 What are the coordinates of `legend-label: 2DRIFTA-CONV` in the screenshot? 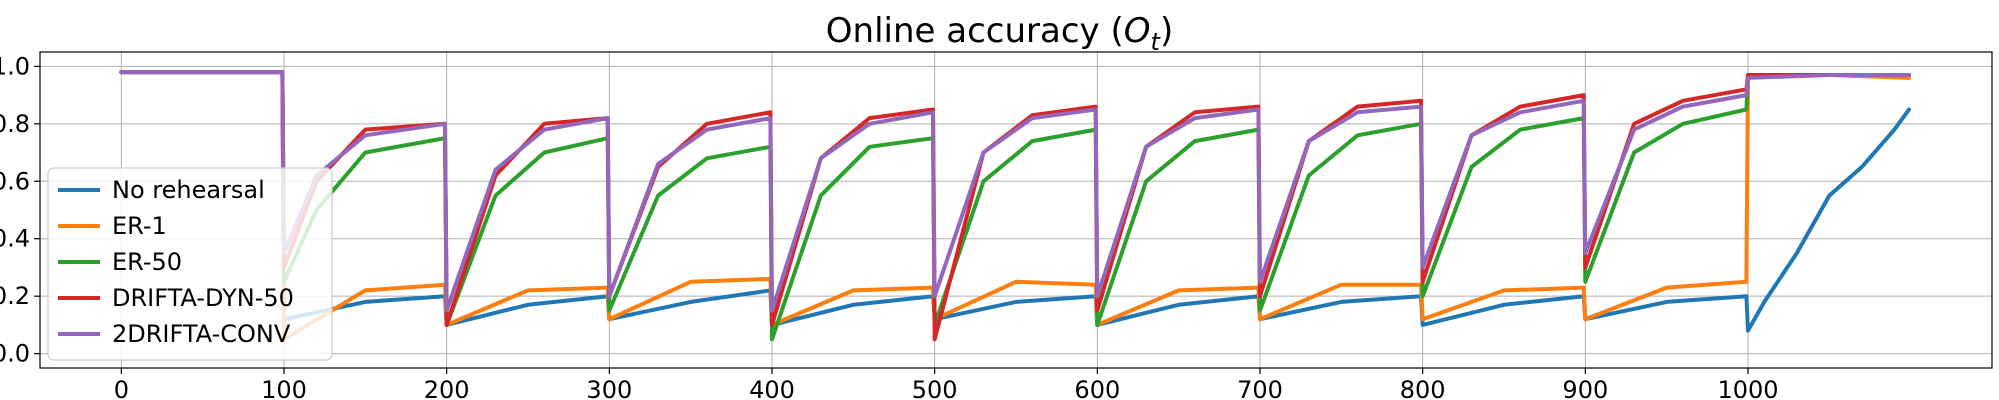 It's located at (201, 334).